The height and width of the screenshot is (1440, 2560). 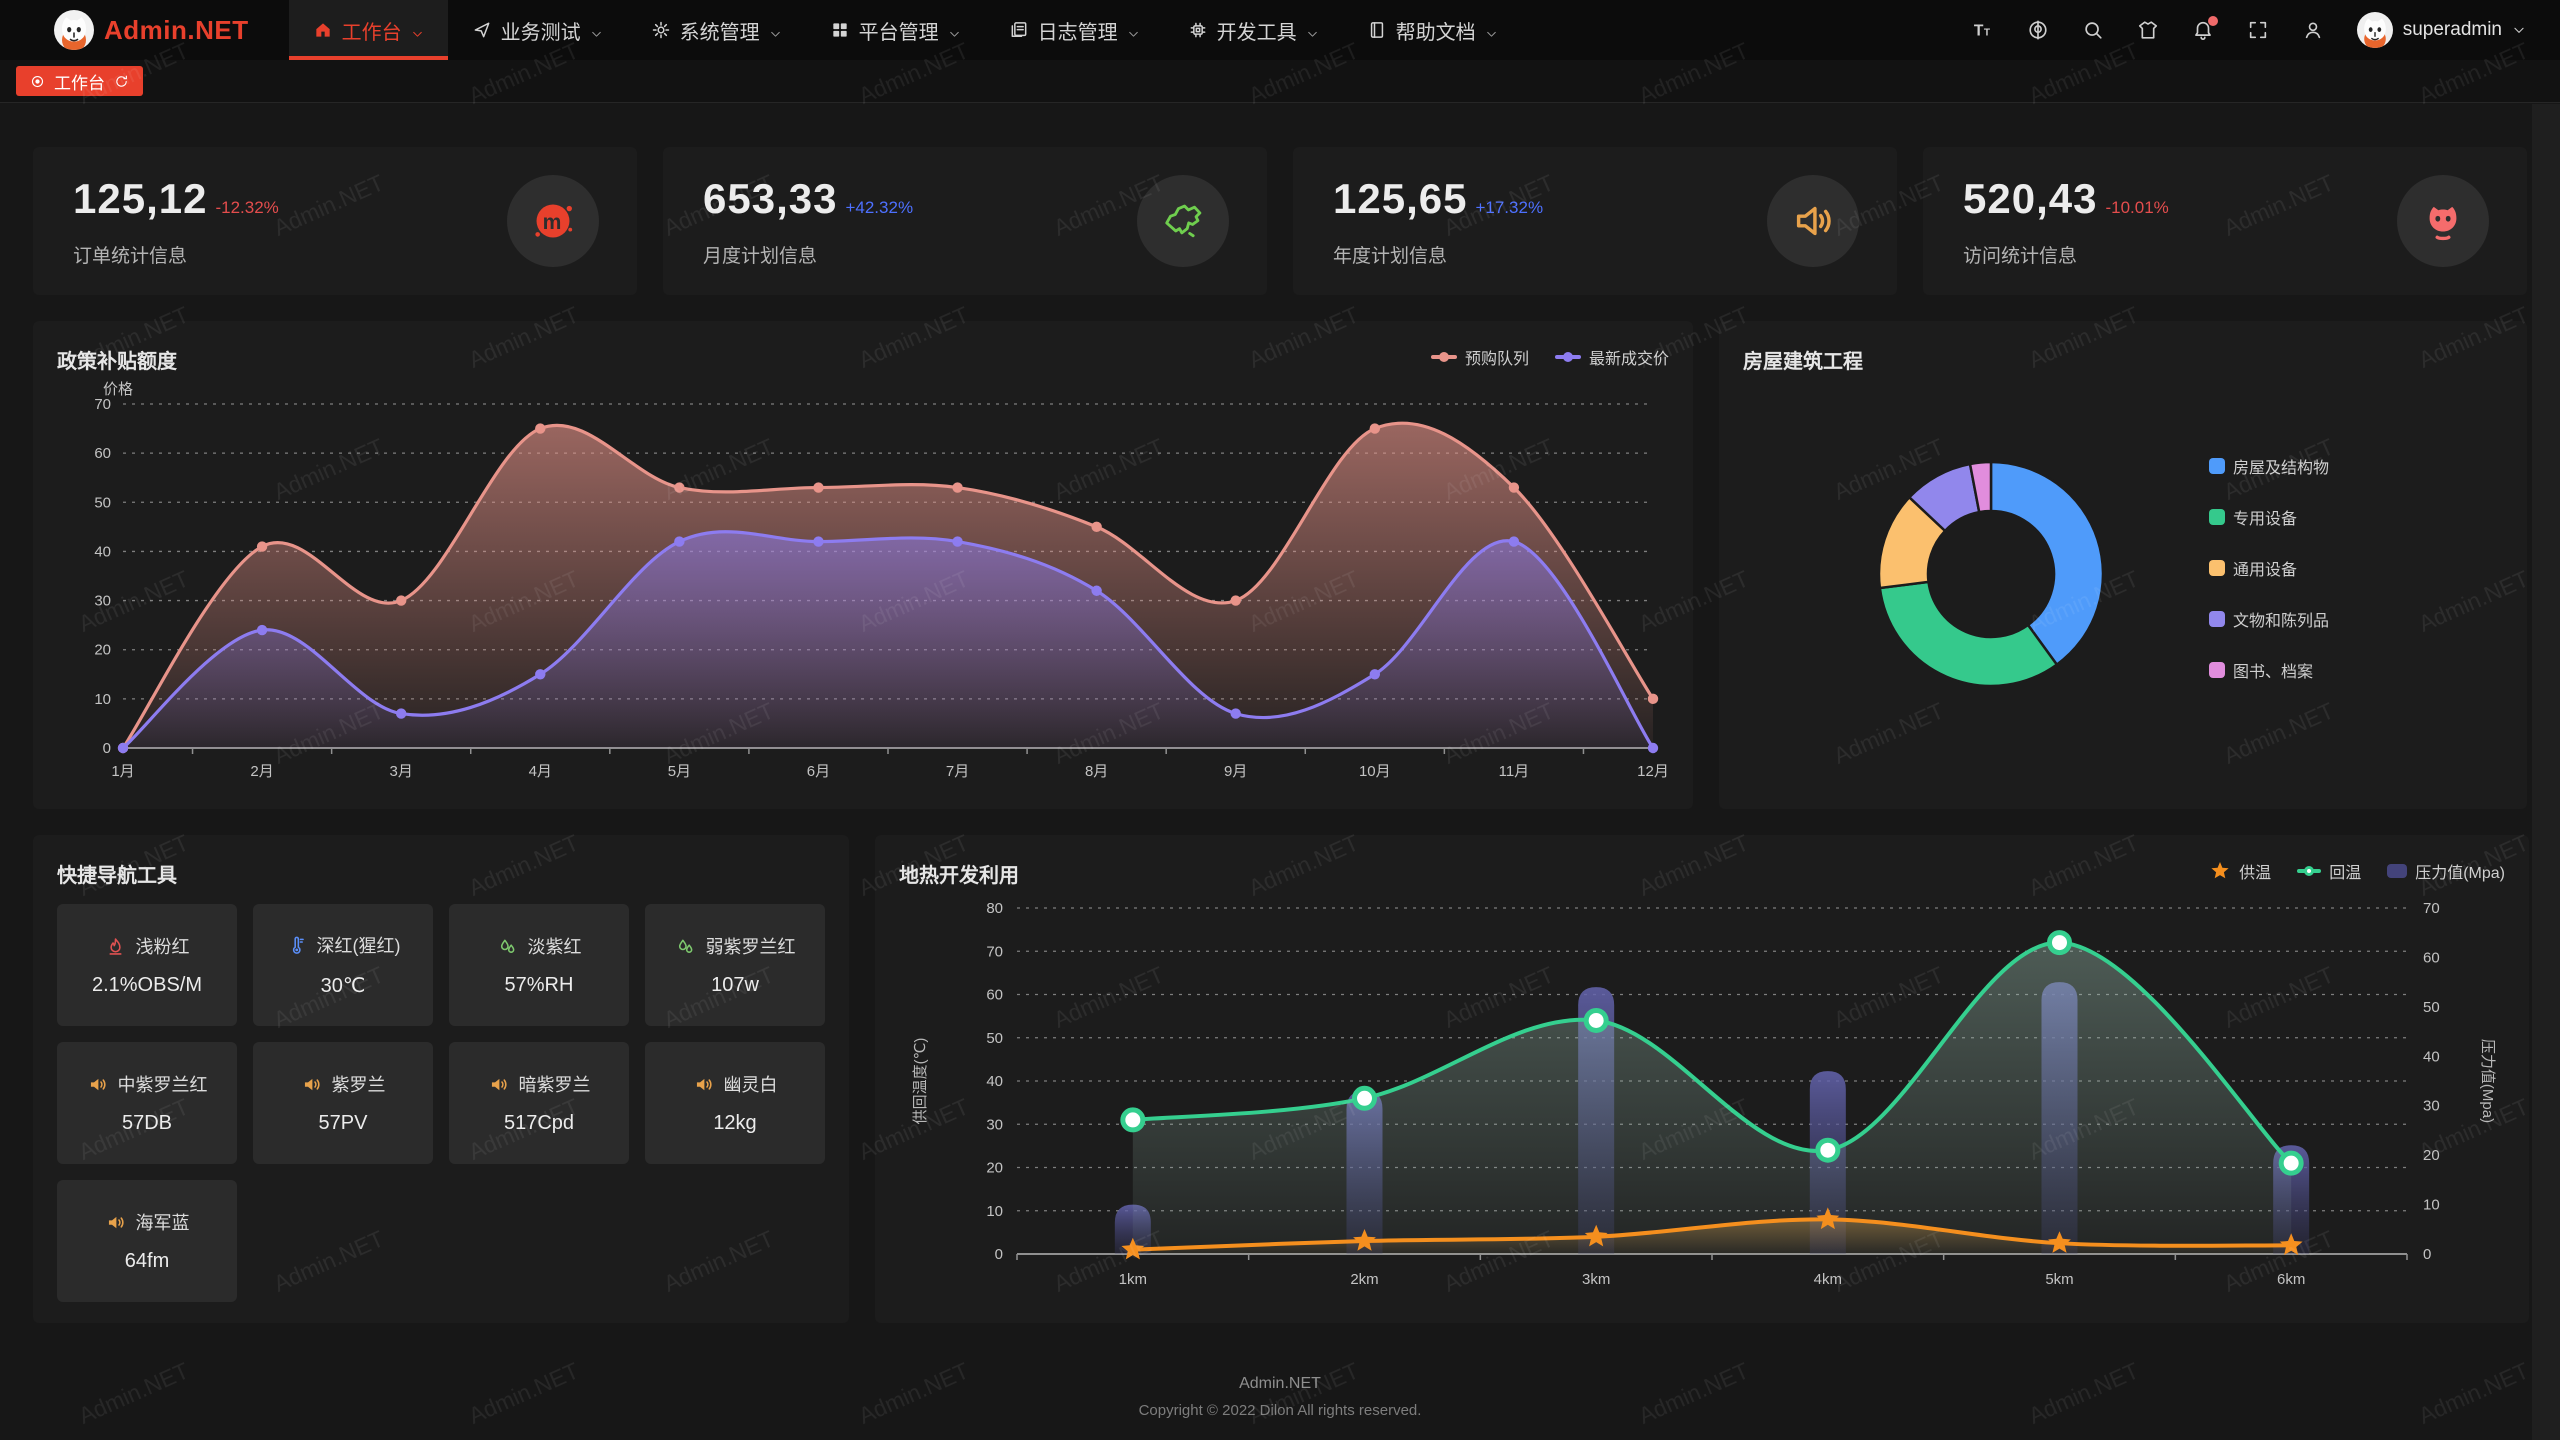 What do you see at coordinates (1375, 771) in the screenshot?
I see `svg-text: 10月` at bounding box center [1375, 771].